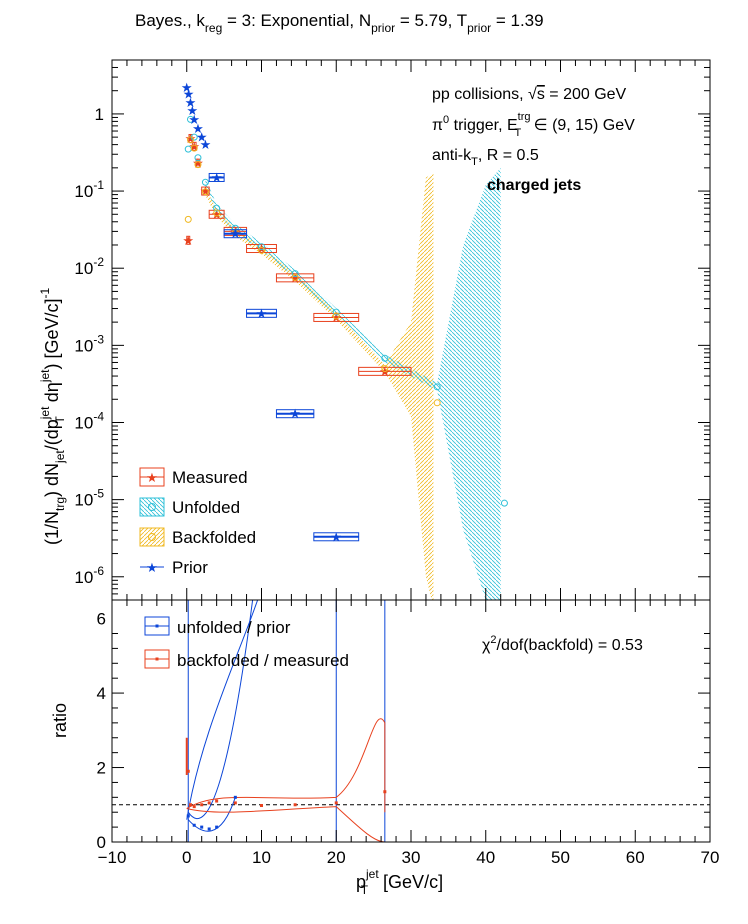 This screenshot has height=924, width=748. Describe the element at coordinates (152, 507) in the screenshot. I see `legend-marker-unfolded` at that location.